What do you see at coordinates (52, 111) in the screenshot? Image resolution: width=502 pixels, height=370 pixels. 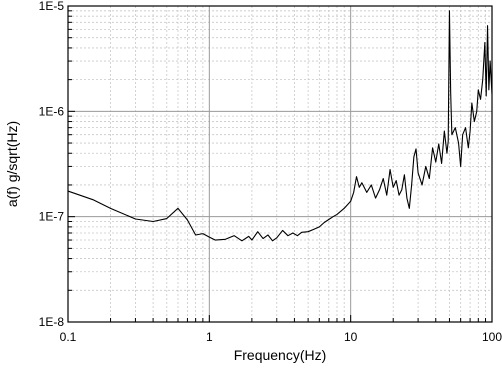 I see `y-tick-label: 1E-6` at bounding box center [52, 111].